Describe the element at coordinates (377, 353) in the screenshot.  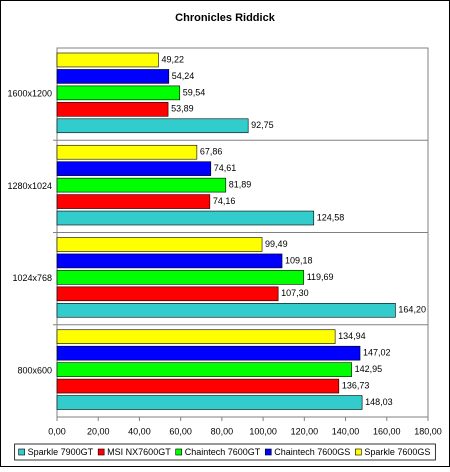
I see `value-label: 147,02` at that location.